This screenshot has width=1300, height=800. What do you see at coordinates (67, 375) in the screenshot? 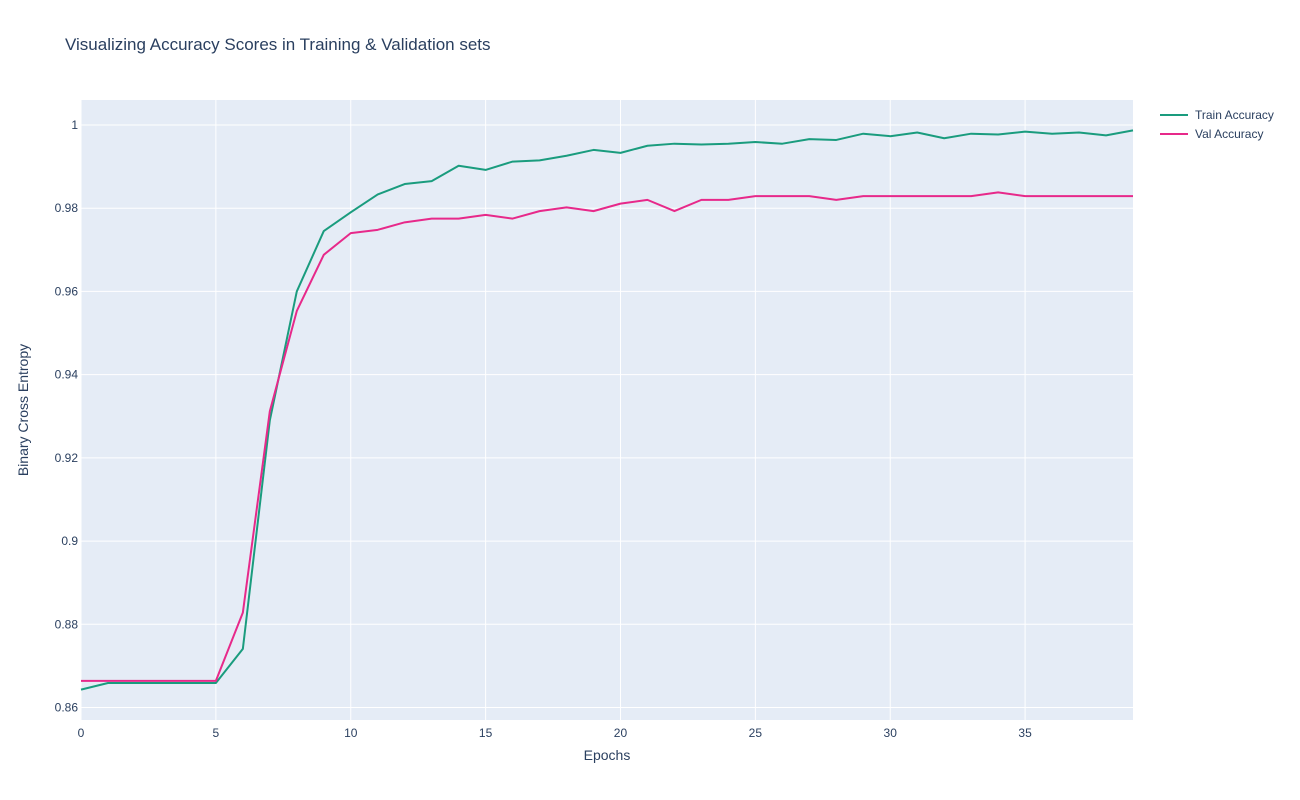
I see `y-tick-label: 0.94` at bounding box center [67, 375].